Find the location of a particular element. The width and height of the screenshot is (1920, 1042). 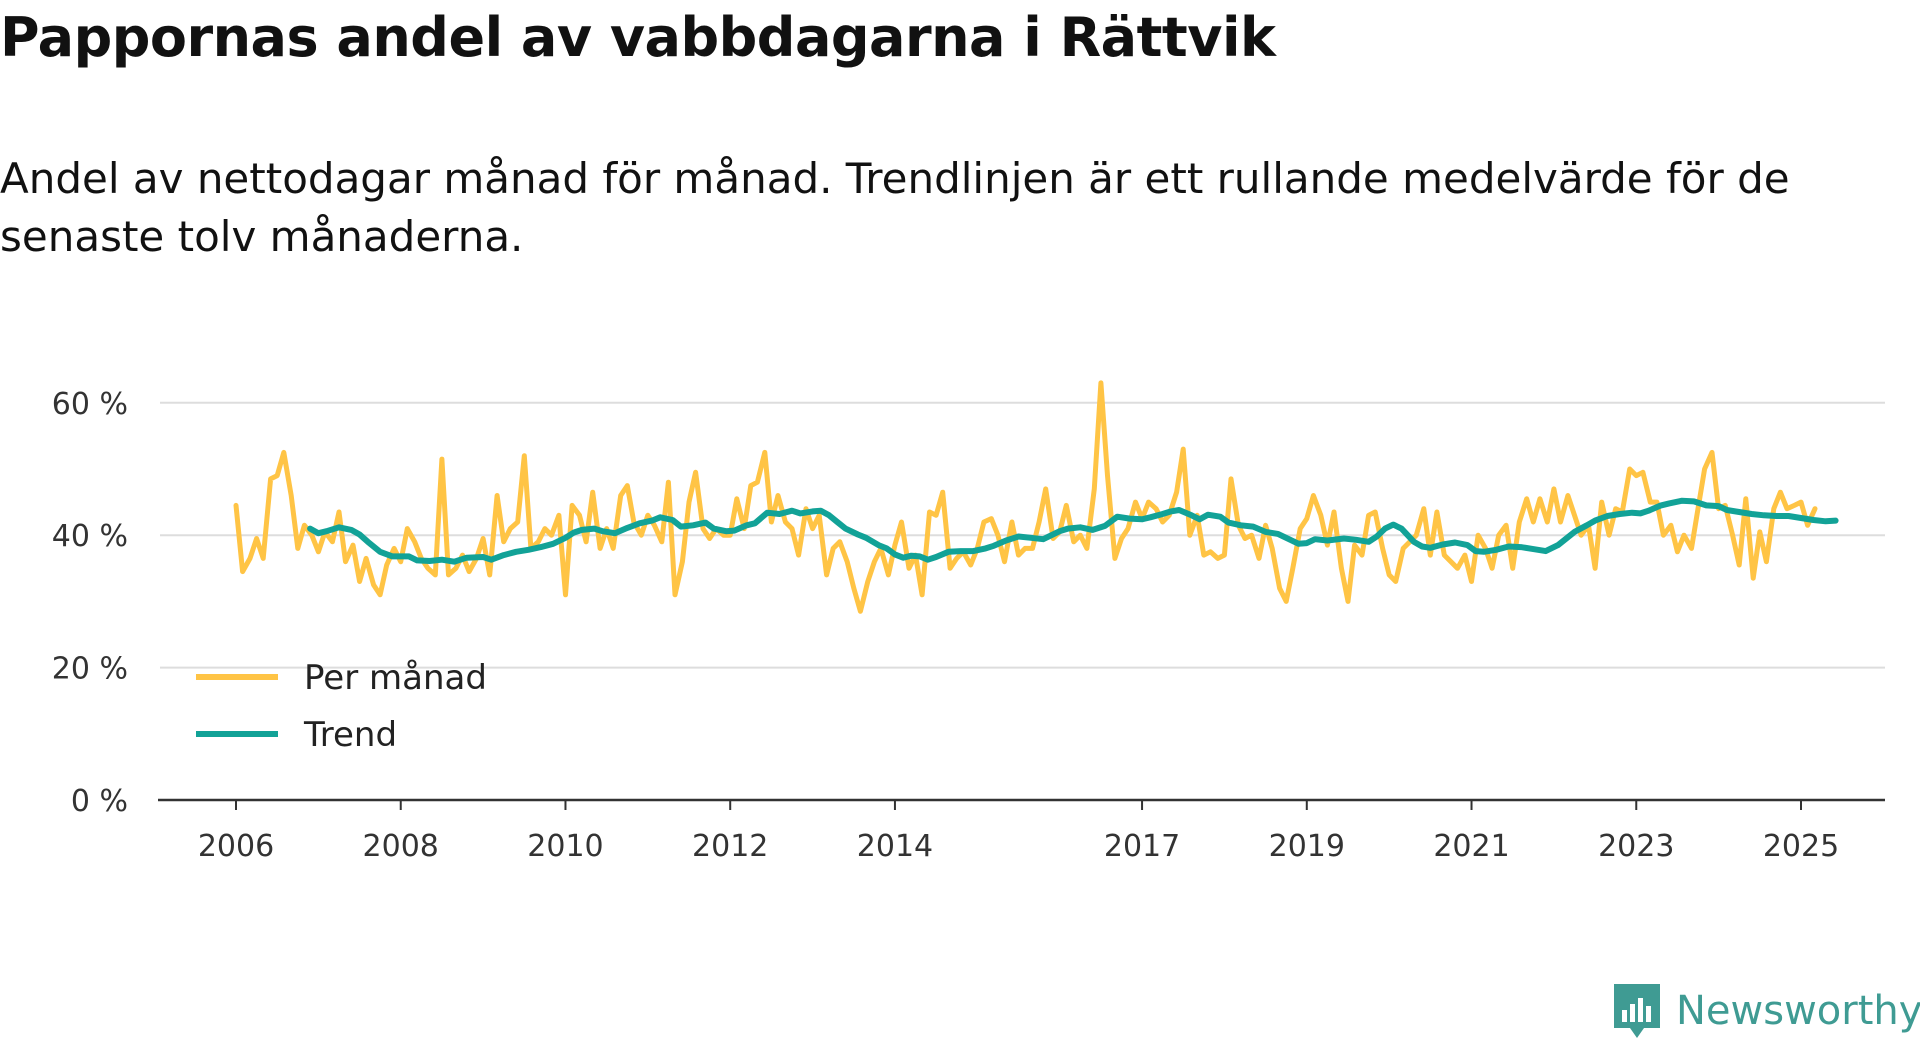

x-axis: 2006 2008 2010 2012 2014 2017 2019 2021 2023 2025 is located at coordinates (1021, 831).